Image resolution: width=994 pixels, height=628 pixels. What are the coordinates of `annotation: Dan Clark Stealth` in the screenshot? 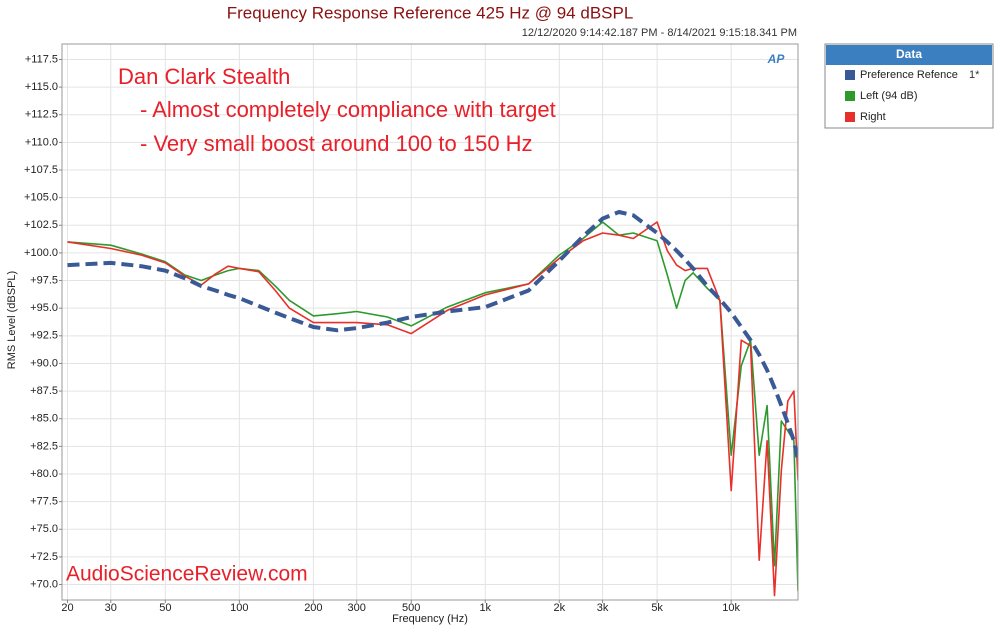 It's located at (204, 76).